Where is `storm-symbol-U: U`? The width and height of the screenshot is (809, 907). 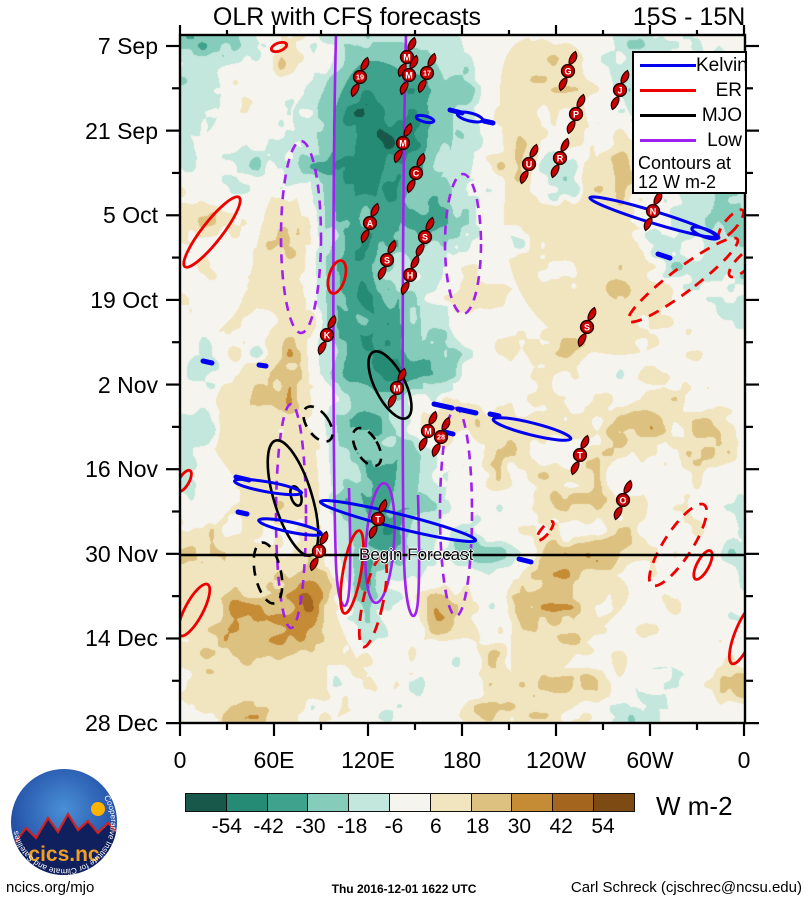 storm-symbol-U: U is located at coordinates (529, 164).